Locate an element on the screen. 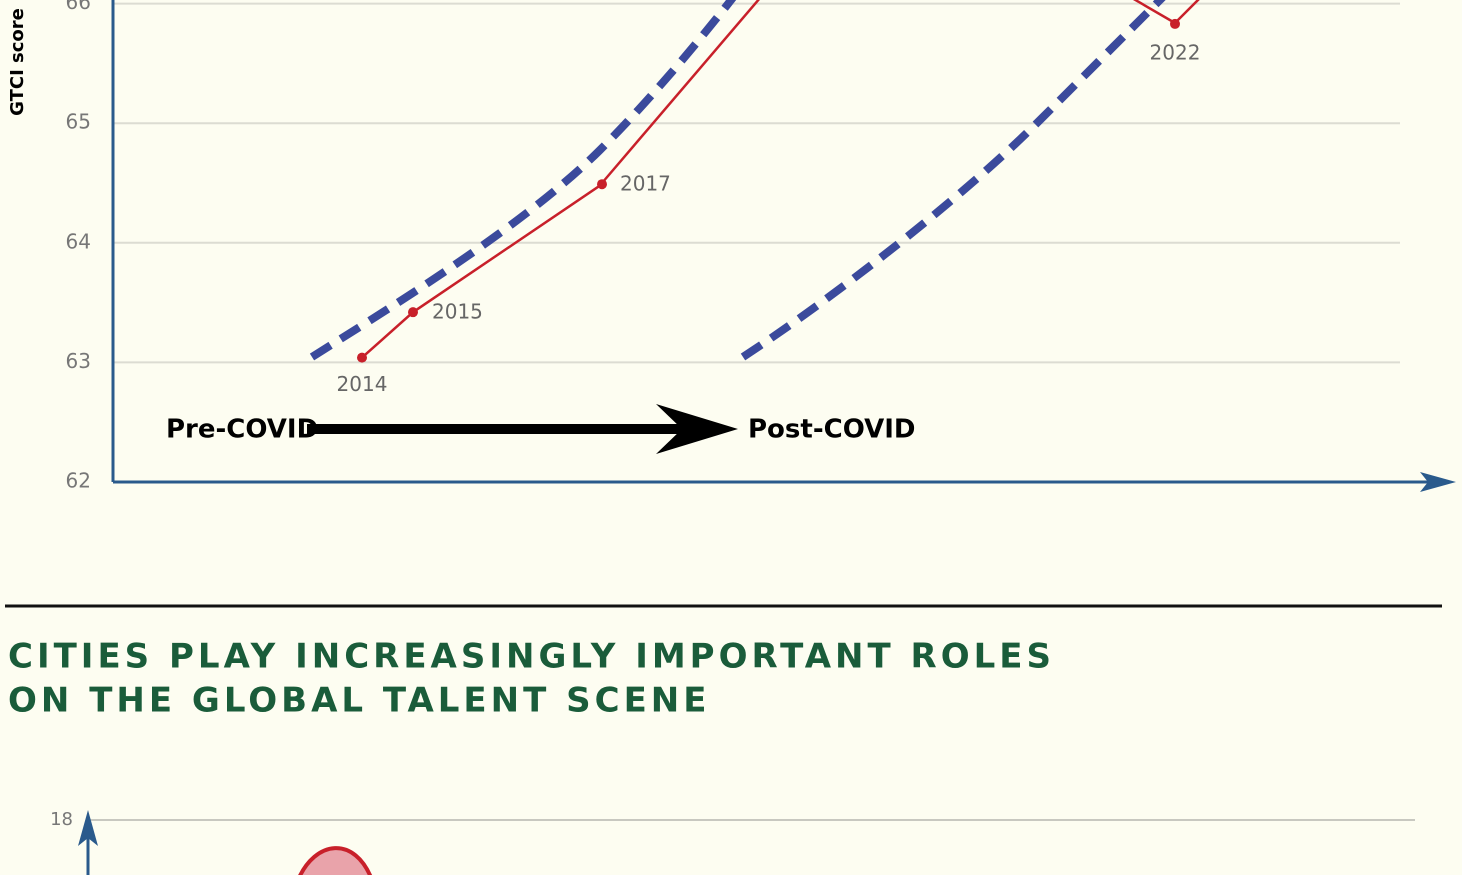  y-tick-label: 63 is located at coordinates (78, 361).